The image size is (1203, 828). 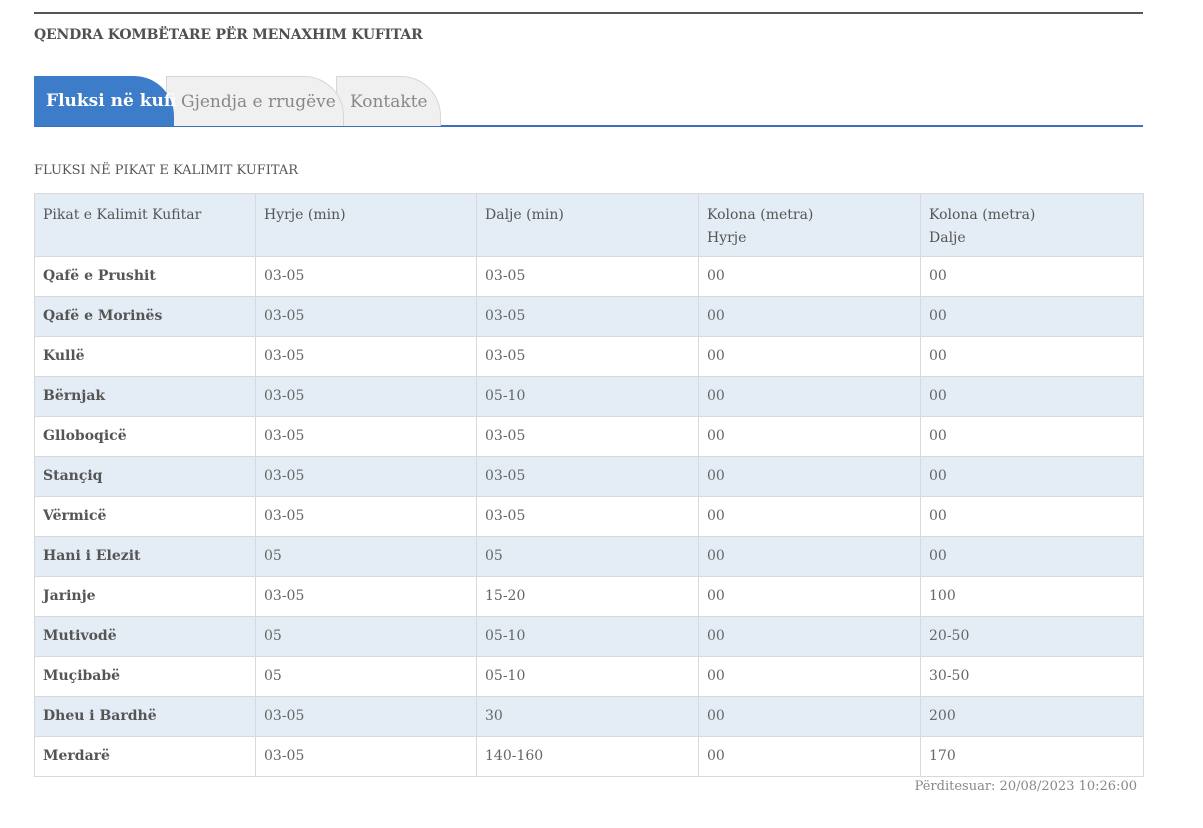 I want to click on header-label: Hyrje (min), so click(x=305, y=215).